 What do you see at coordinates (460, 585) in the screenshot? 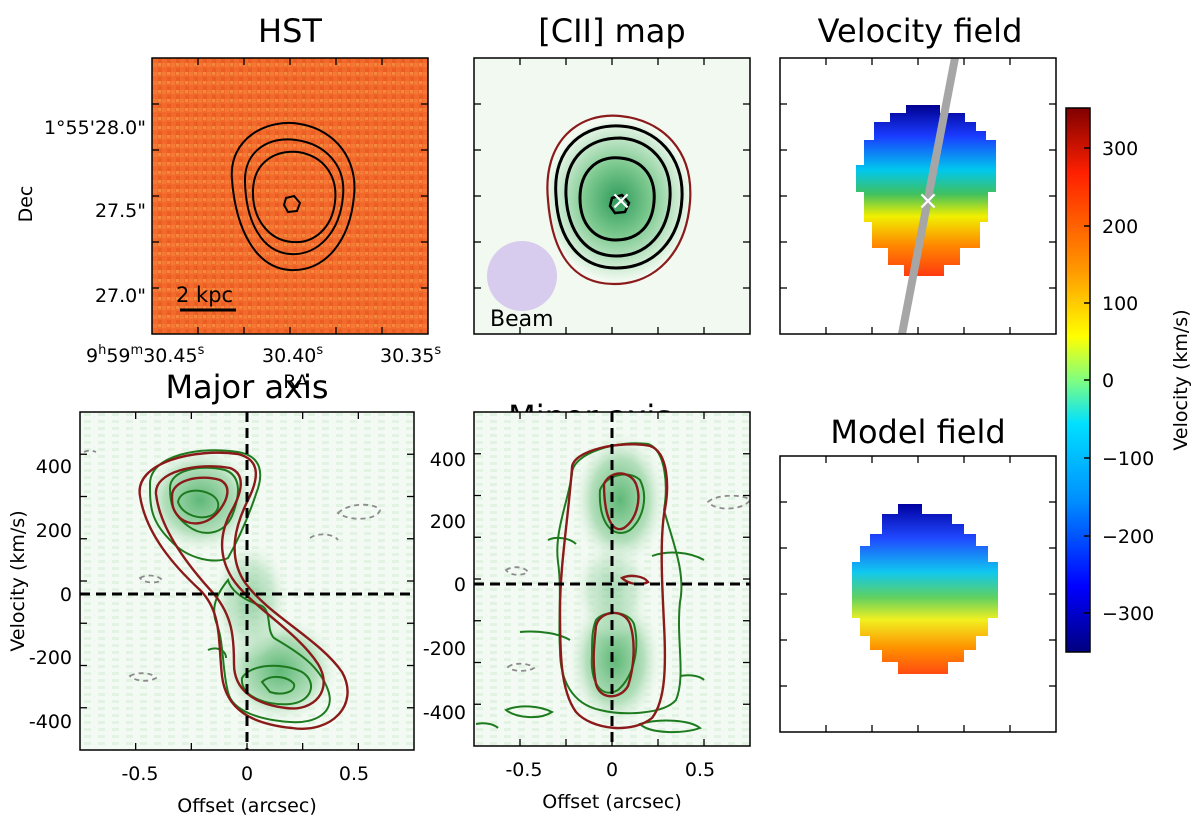
I see `minor-ytick-label: 0` at bounding box center [460, 585].